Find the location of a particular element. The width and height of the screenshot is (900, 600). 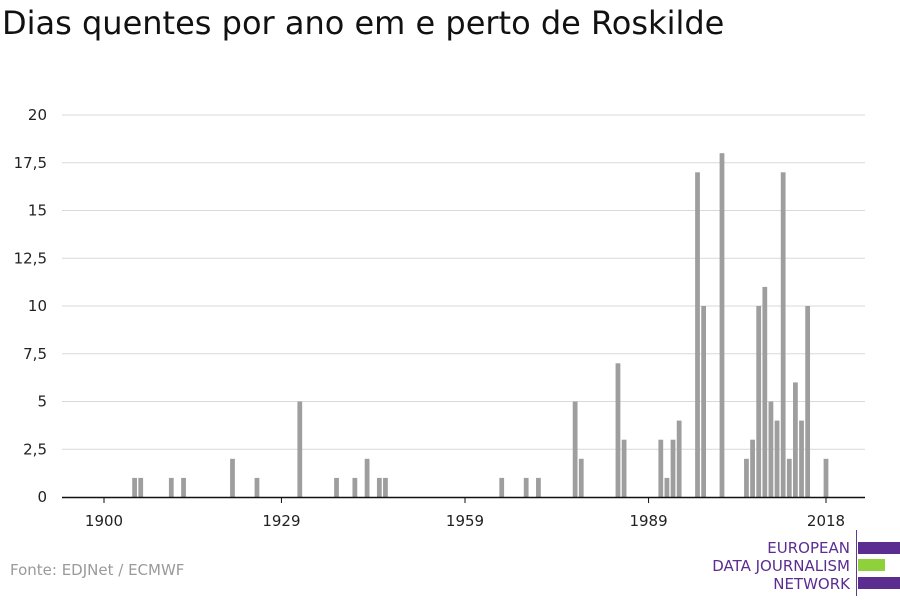

x-tick-label: 2018 is located at coordinates (826, 521).